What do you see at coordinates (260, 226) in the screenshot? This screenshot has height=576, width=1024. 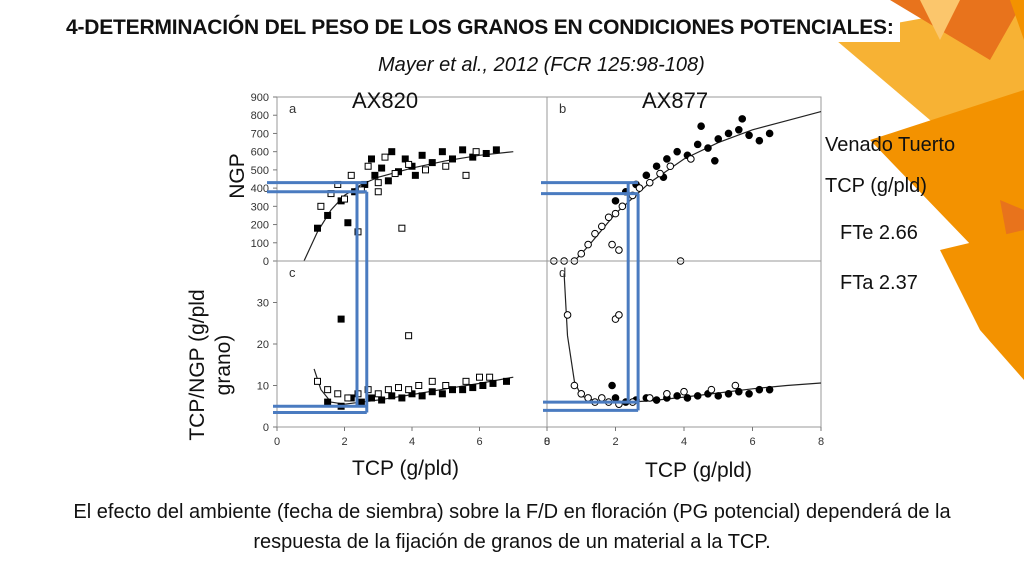 I see `y-tick-label-a: 200` at bounding box center [260, 226].